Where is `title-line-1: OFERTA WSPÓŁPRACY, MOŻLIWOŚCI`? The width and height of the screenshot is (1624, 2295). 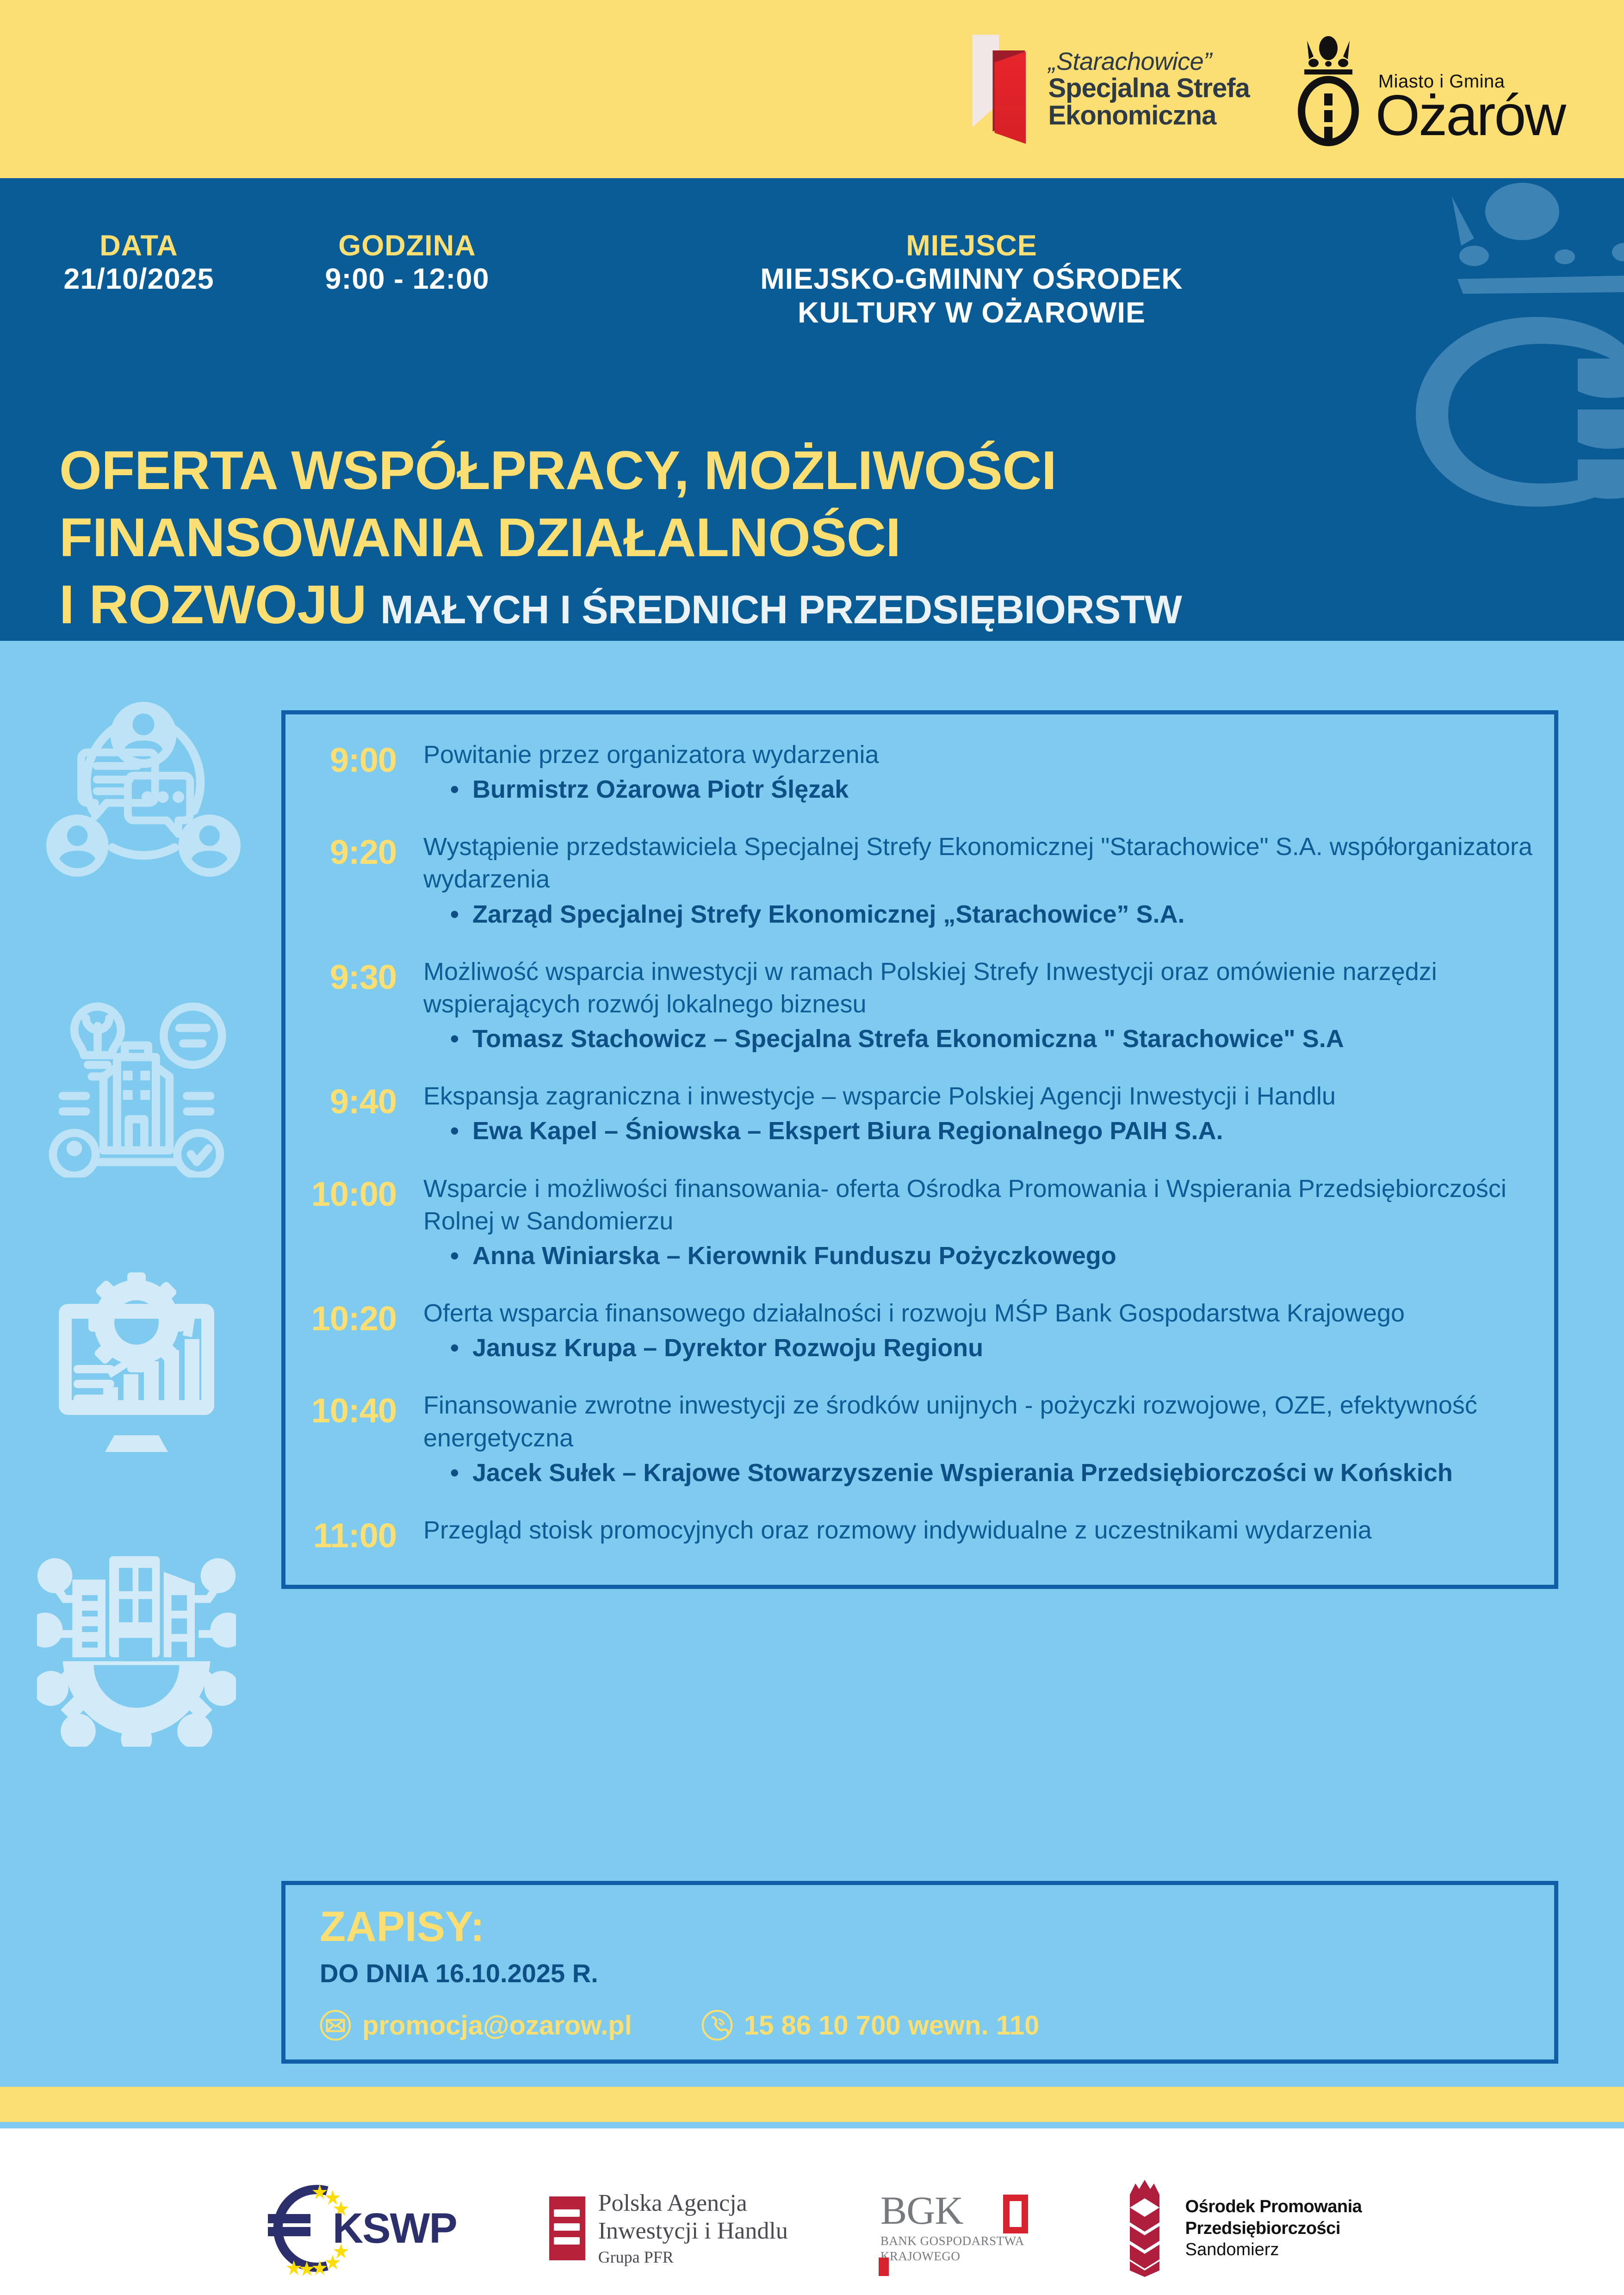 title-line-1: OFERTA WSPÓŁPRACY, MOŻLIWOŚCI is located at coordinates (558, 470).